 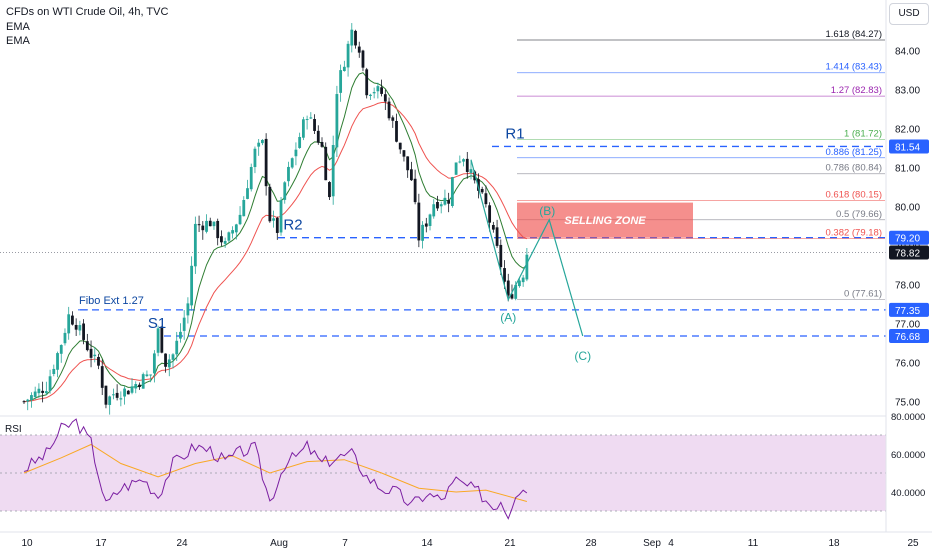 I want to click on selling-zone-box, so click(x=605, y=220).